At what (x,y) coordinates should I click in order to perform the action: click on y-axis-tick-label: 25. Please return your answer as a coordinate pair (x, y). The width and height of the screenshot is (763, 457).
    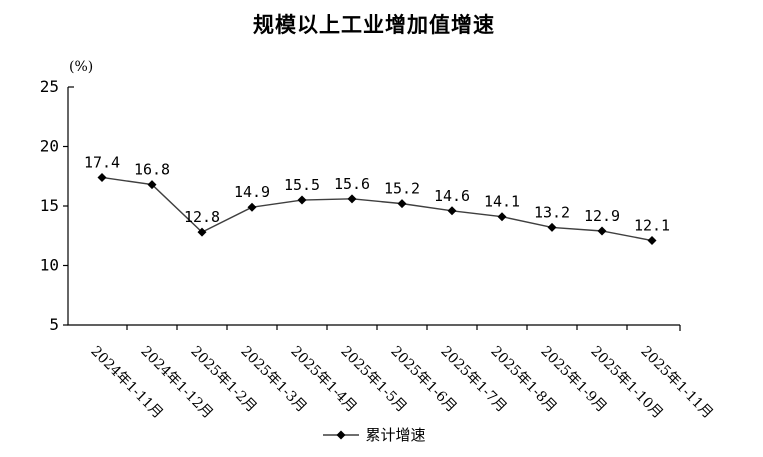
    Looking at the image, I should click on (49, 86).